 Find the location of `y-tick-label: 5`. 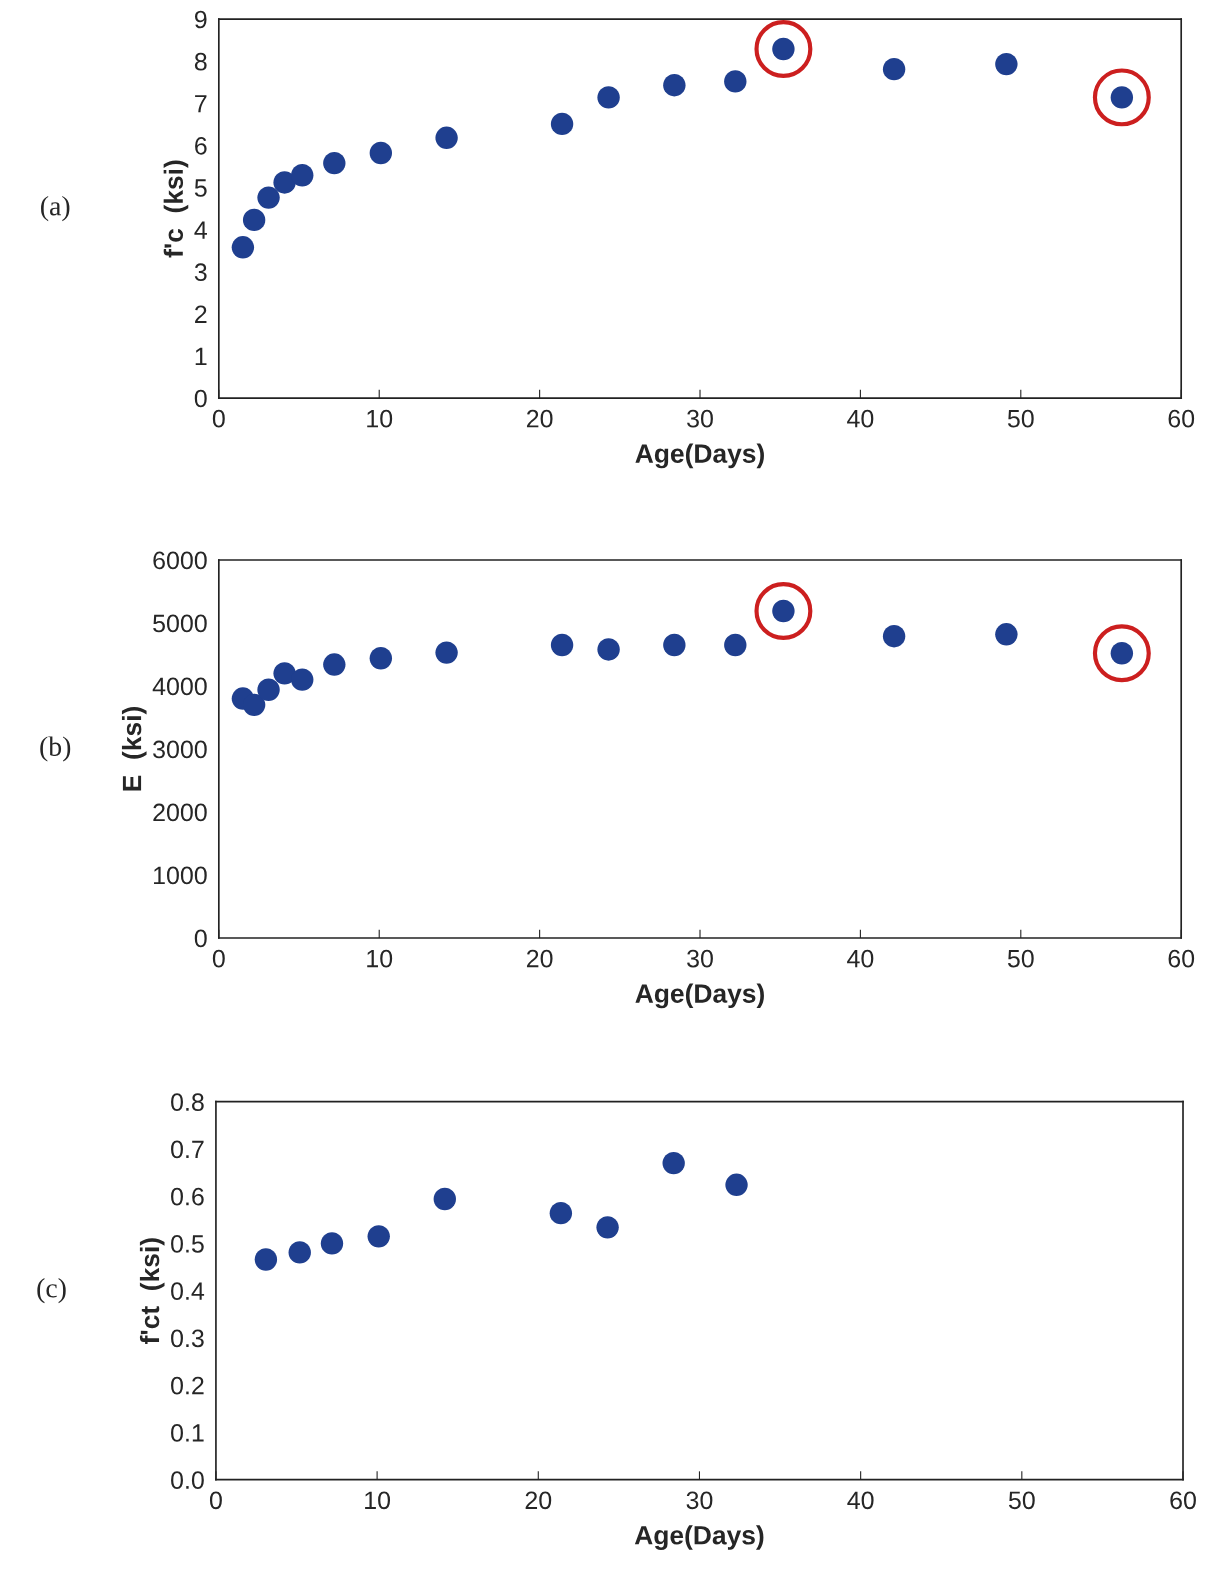

y-tick-label: 5 is located at coordinates (200, 188).